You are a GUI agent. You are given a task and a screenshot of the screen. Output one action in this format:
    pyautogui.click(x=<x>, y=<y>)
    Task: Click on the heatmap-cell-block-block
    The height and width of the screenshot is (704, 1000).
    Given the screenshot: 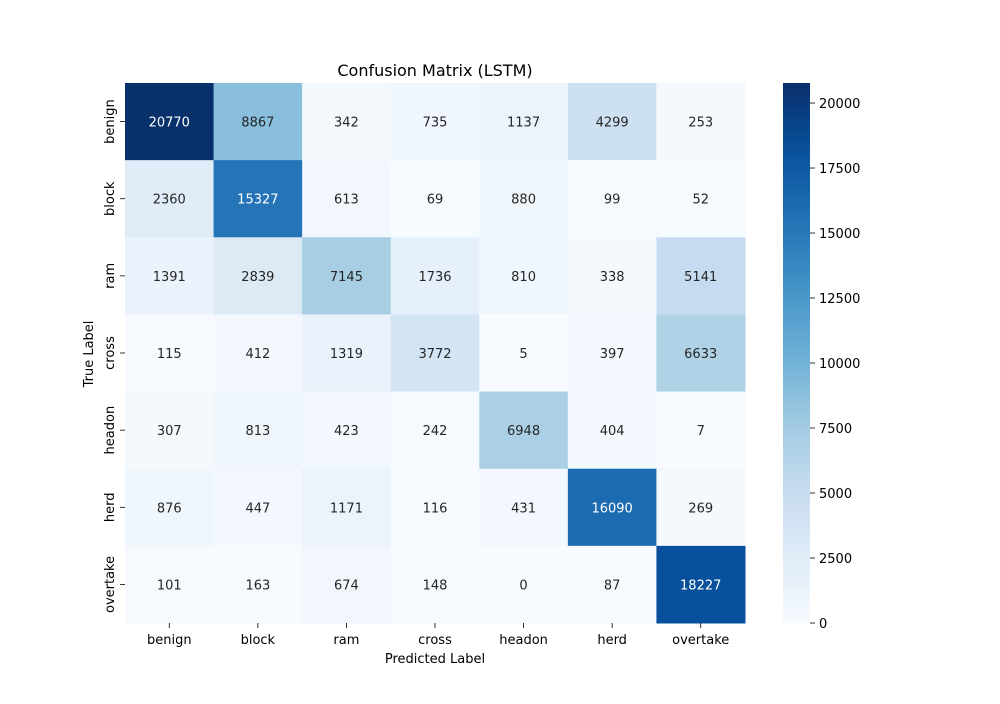 What is the action you would take?
    pyautogui.click(x=258, y=199)
    